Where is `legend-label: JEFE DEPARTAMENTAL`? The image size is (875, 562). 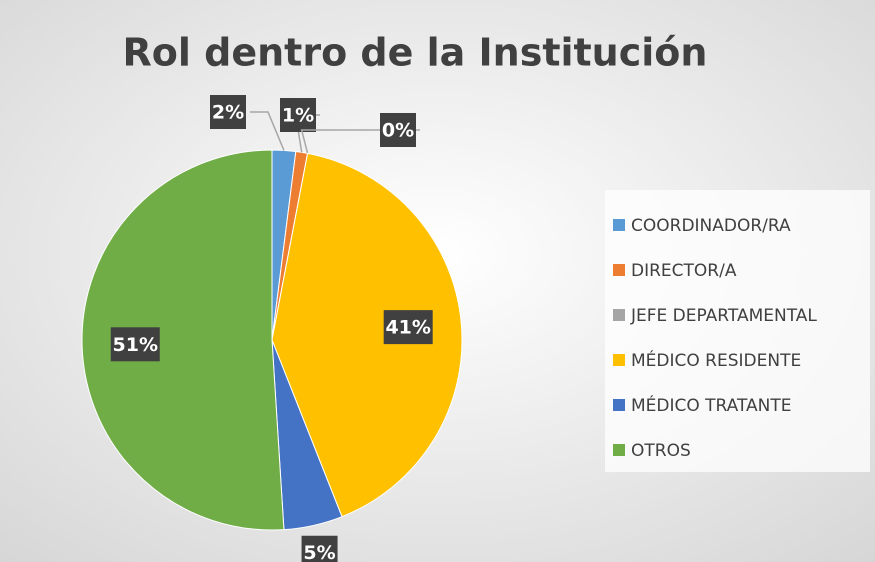
legend-label: JEFE DEPARTAMENTAL is located at coordinates (723, 316).